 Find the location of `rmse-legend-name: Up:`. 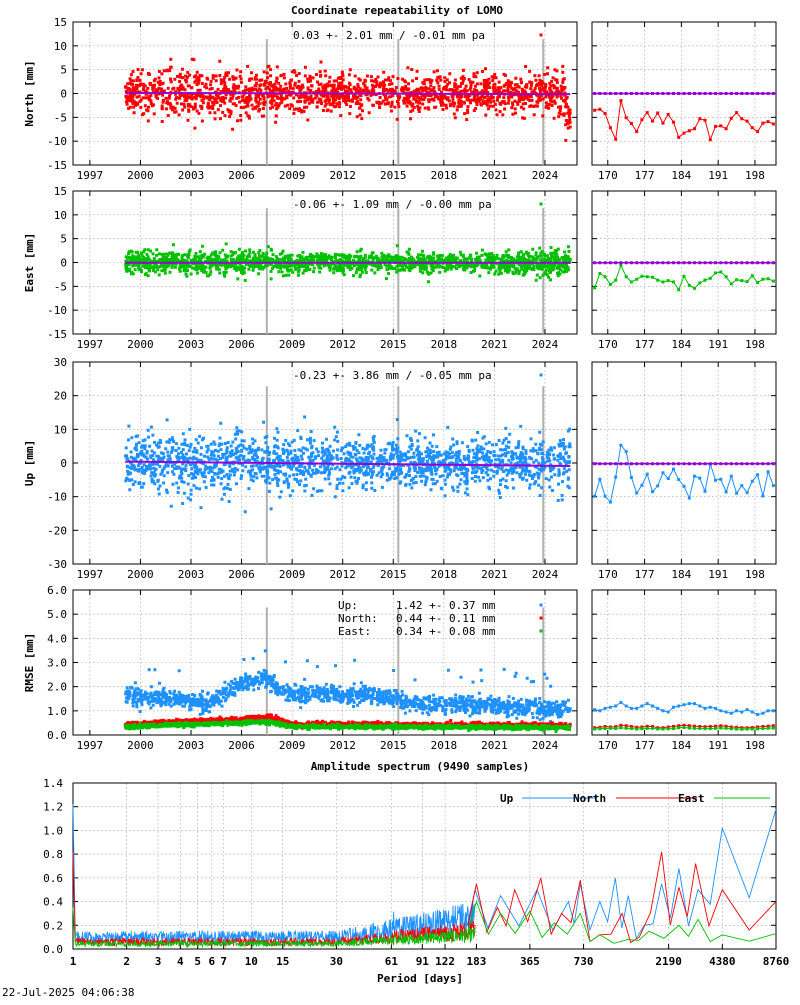

rmse-legend-name: Up: is located at coordinates (348, 605).